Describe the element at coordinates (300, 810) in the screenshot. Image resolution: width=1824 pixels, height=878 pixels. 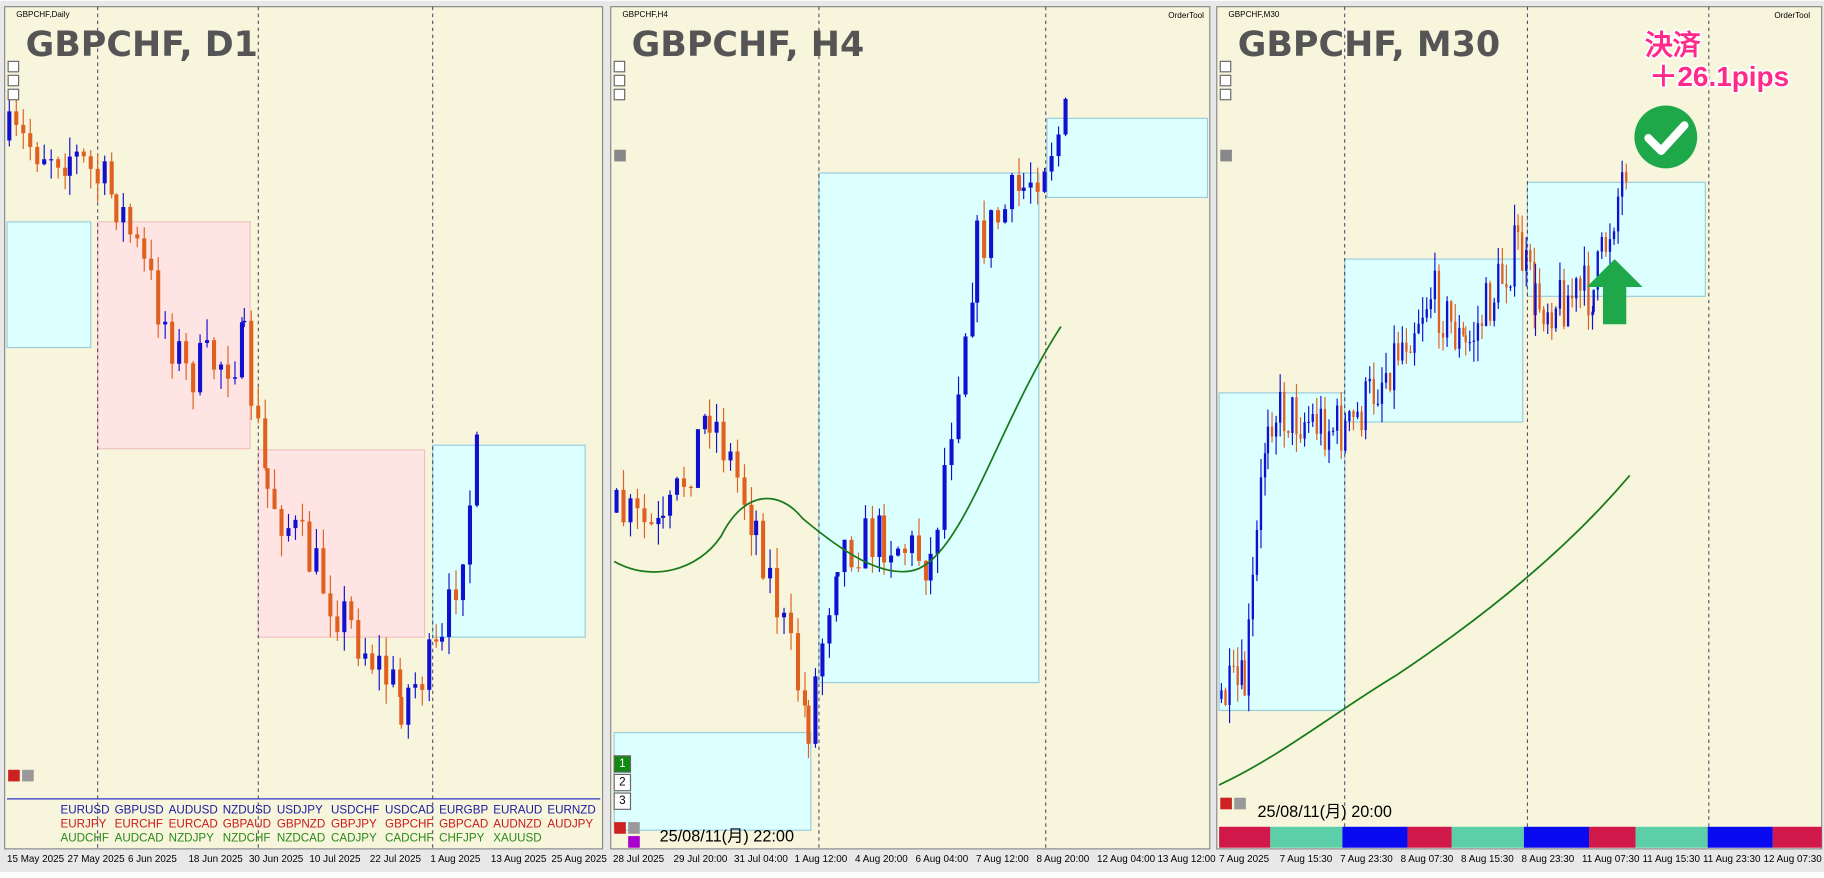
I see `pair-button: USDJPY` at that location.